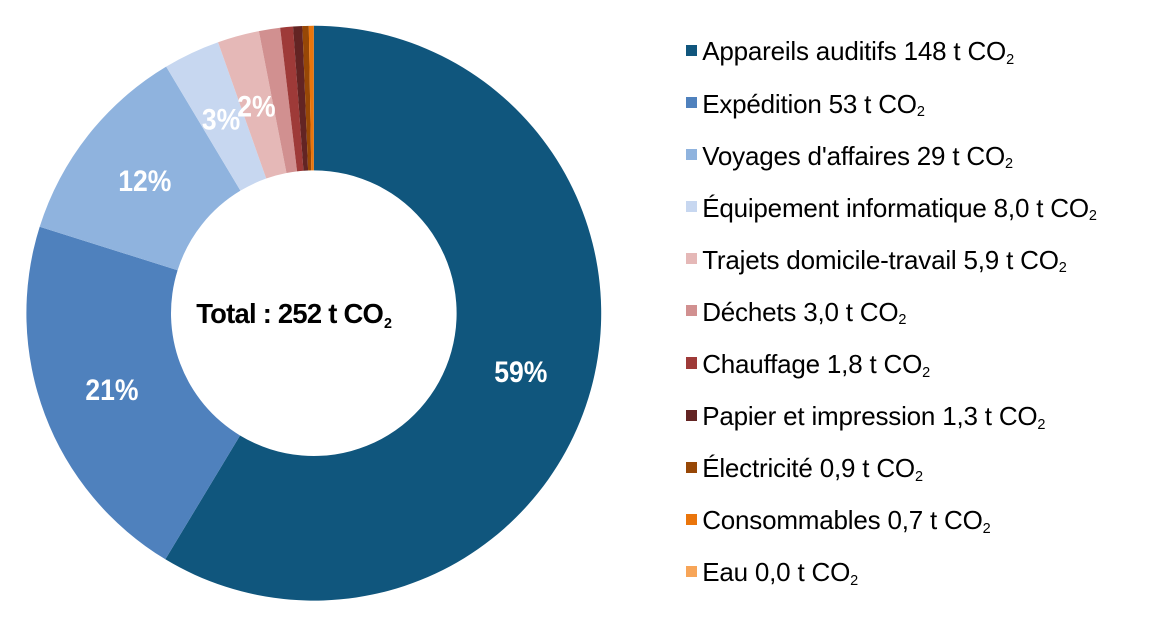 This screenshot has height=629, width=1170. What do you see at coordinates (144, 182) in the screenshot?
I see `svg-text: 12%` at bounding box center [144, 182].